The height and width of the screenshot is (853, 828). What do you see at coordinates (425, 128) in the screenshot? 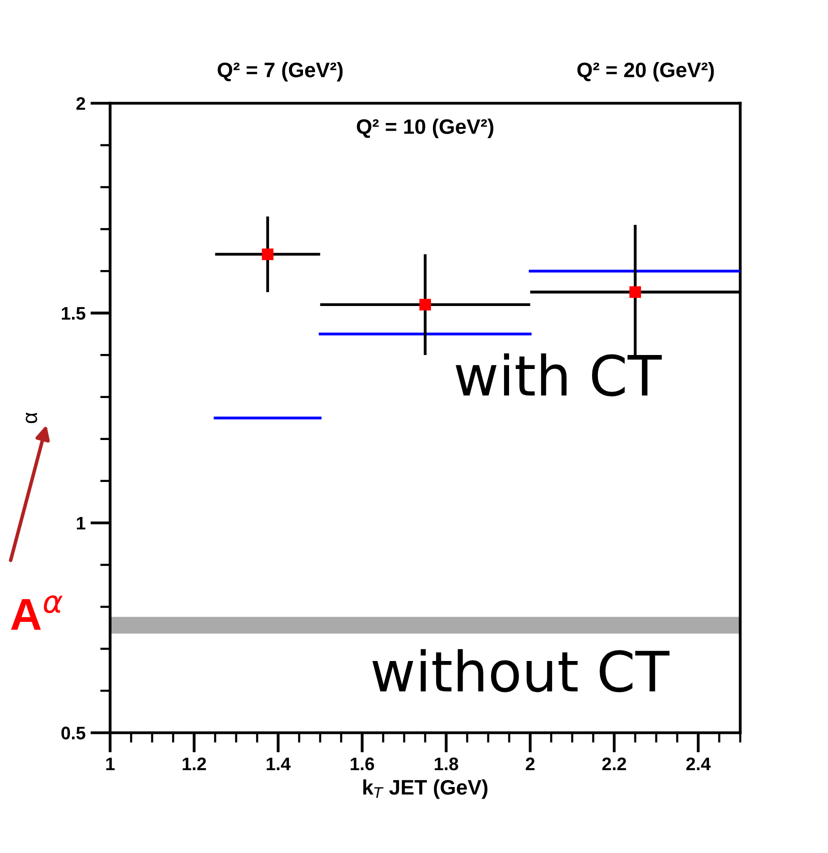
I see `annotation: Q² = 10 (GeV²)` at bounding box center [425, 128].